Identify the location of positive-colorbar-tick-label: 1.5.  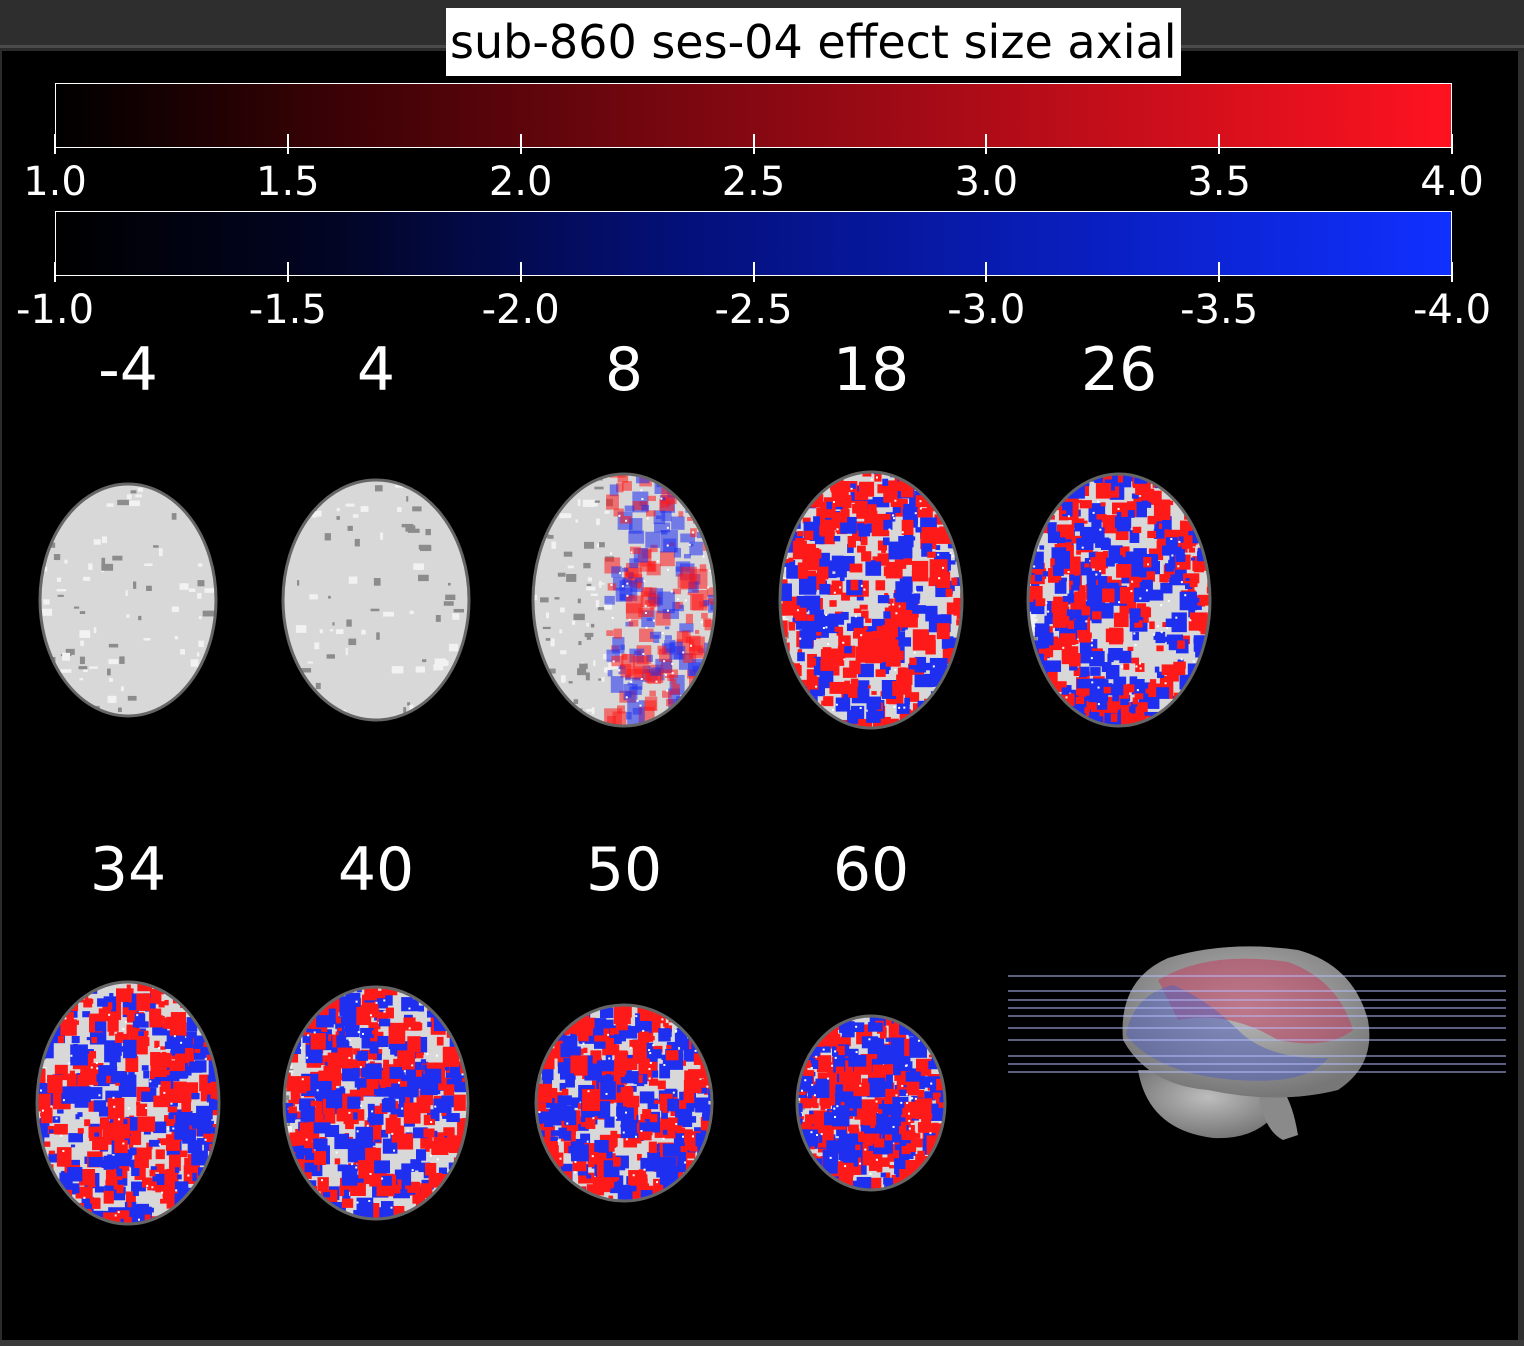
(288, 182).